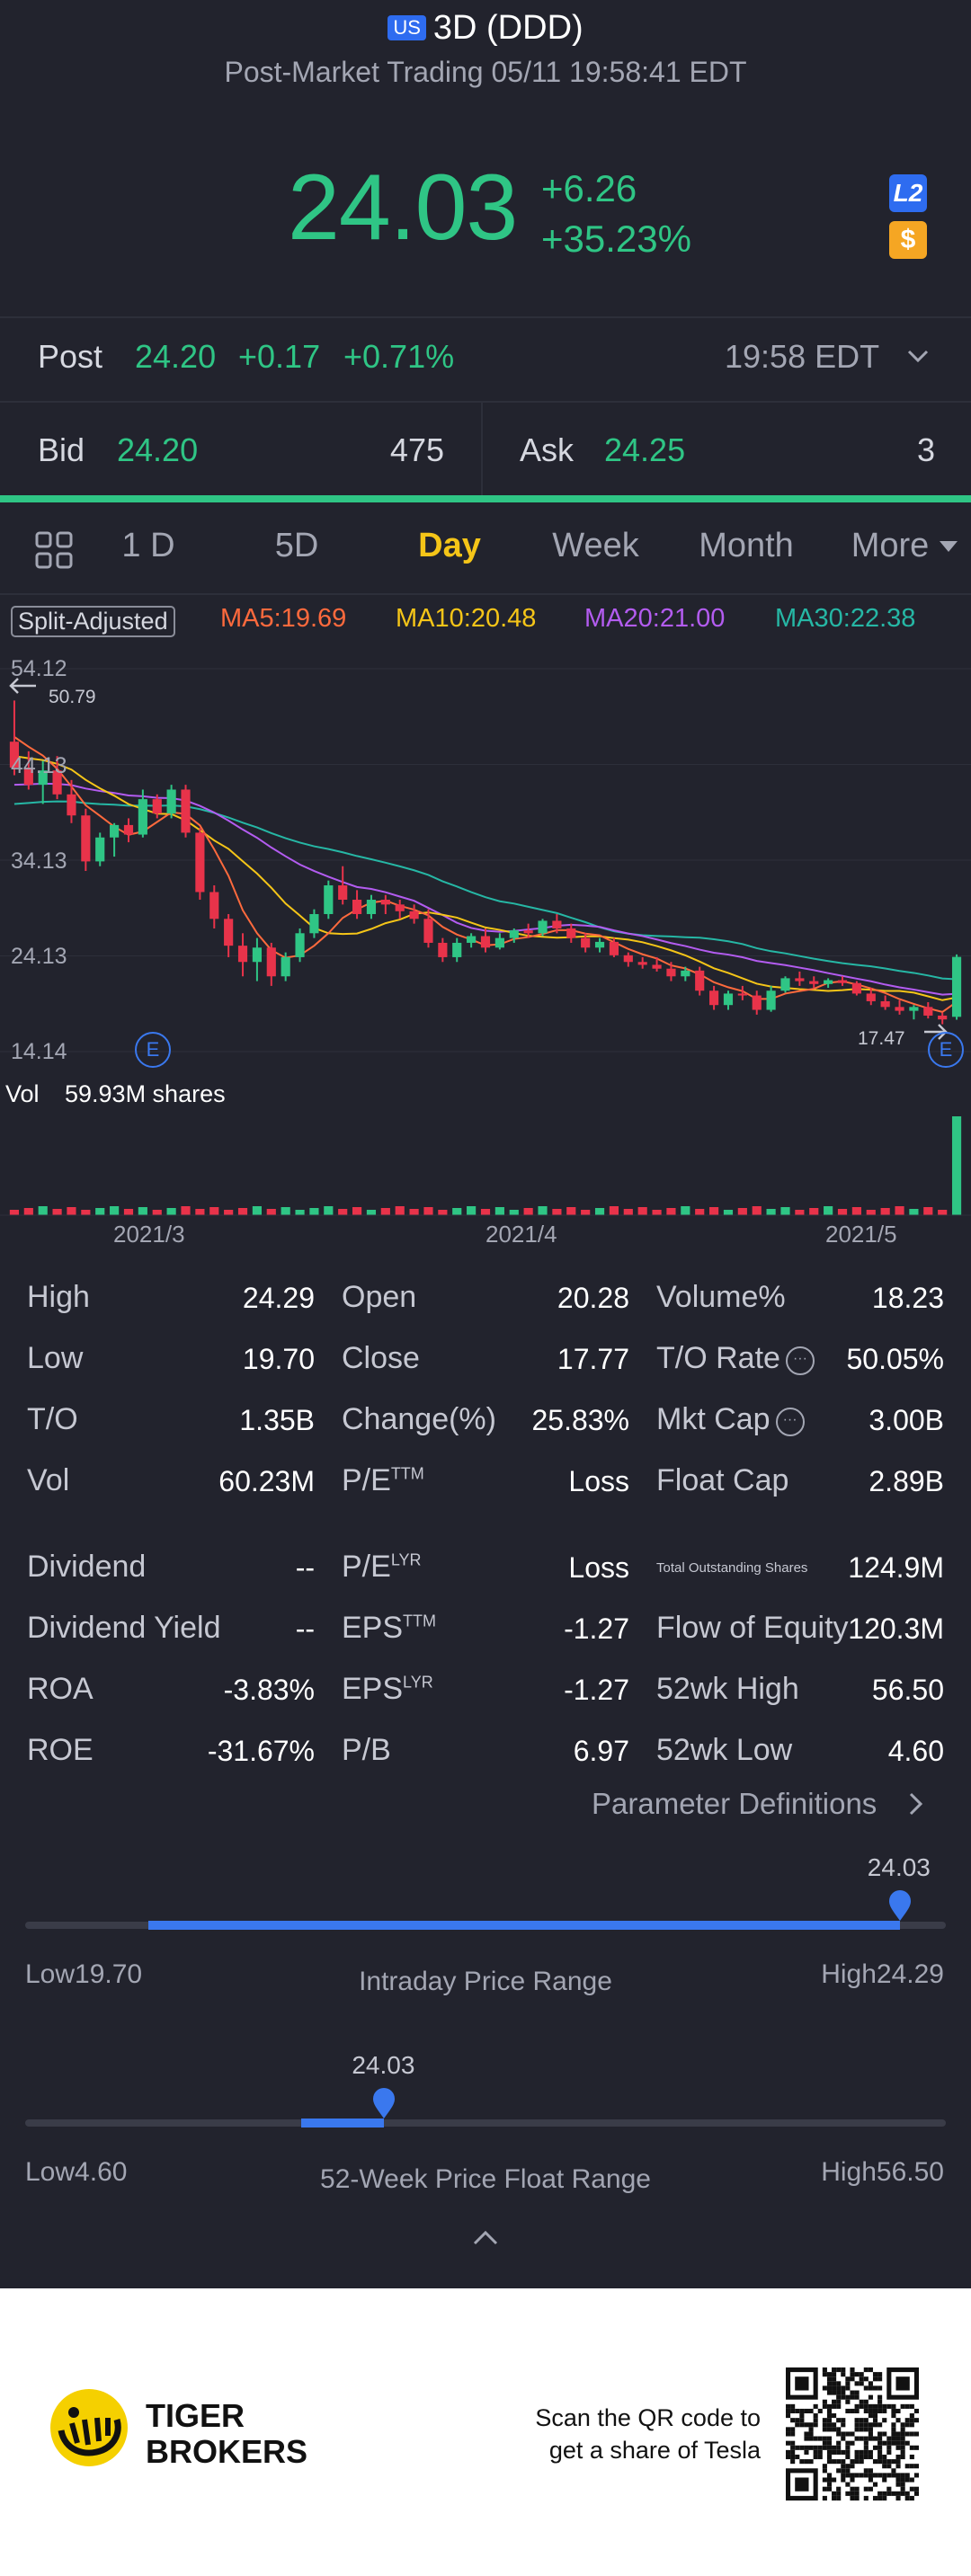 Image resolution: width=971 pixels, height=2576 pixels. What do you see at coordinates (918, 358) in the screenshot?
I see `chevron-down-icon` at bounding box center [918, 358].